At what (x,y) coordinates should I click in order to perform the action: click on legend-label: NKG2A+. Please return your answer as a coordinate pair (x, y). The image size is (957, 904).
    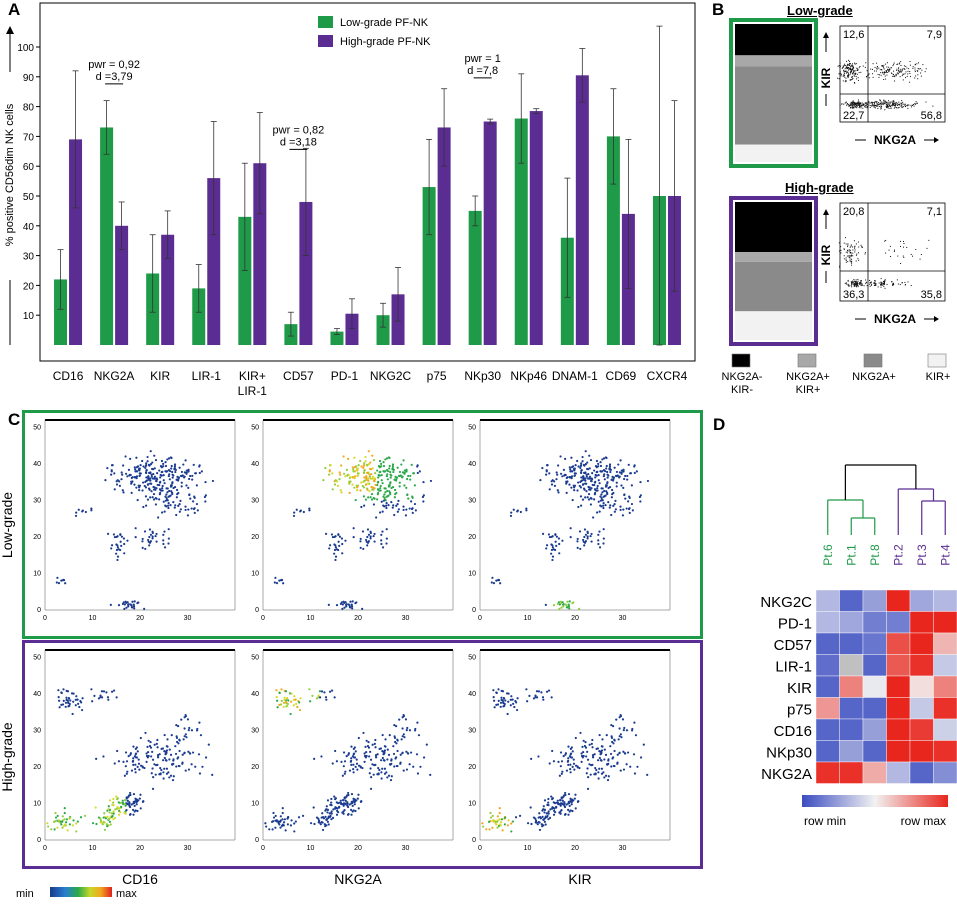
    Looking at the image, I should click on (874, 377).